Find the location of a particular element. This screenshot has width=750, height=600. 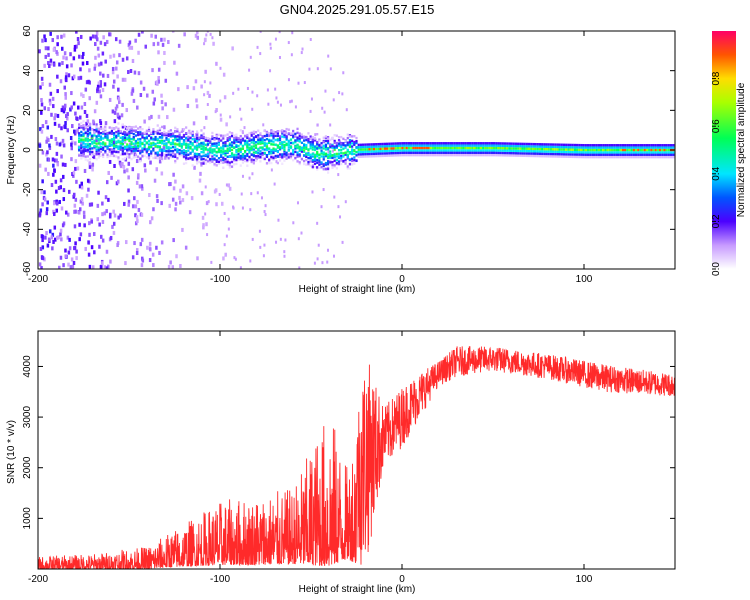

x-tick-label: 100 is located at coordinates (584, 579).